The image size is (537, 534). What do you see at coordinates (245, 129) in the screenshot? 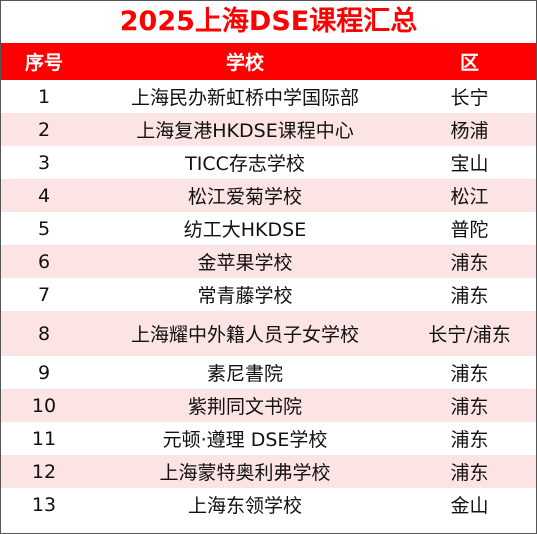
I see `row-school: 上海复港HKDSE课程中心` at bounding box center [245, 129].